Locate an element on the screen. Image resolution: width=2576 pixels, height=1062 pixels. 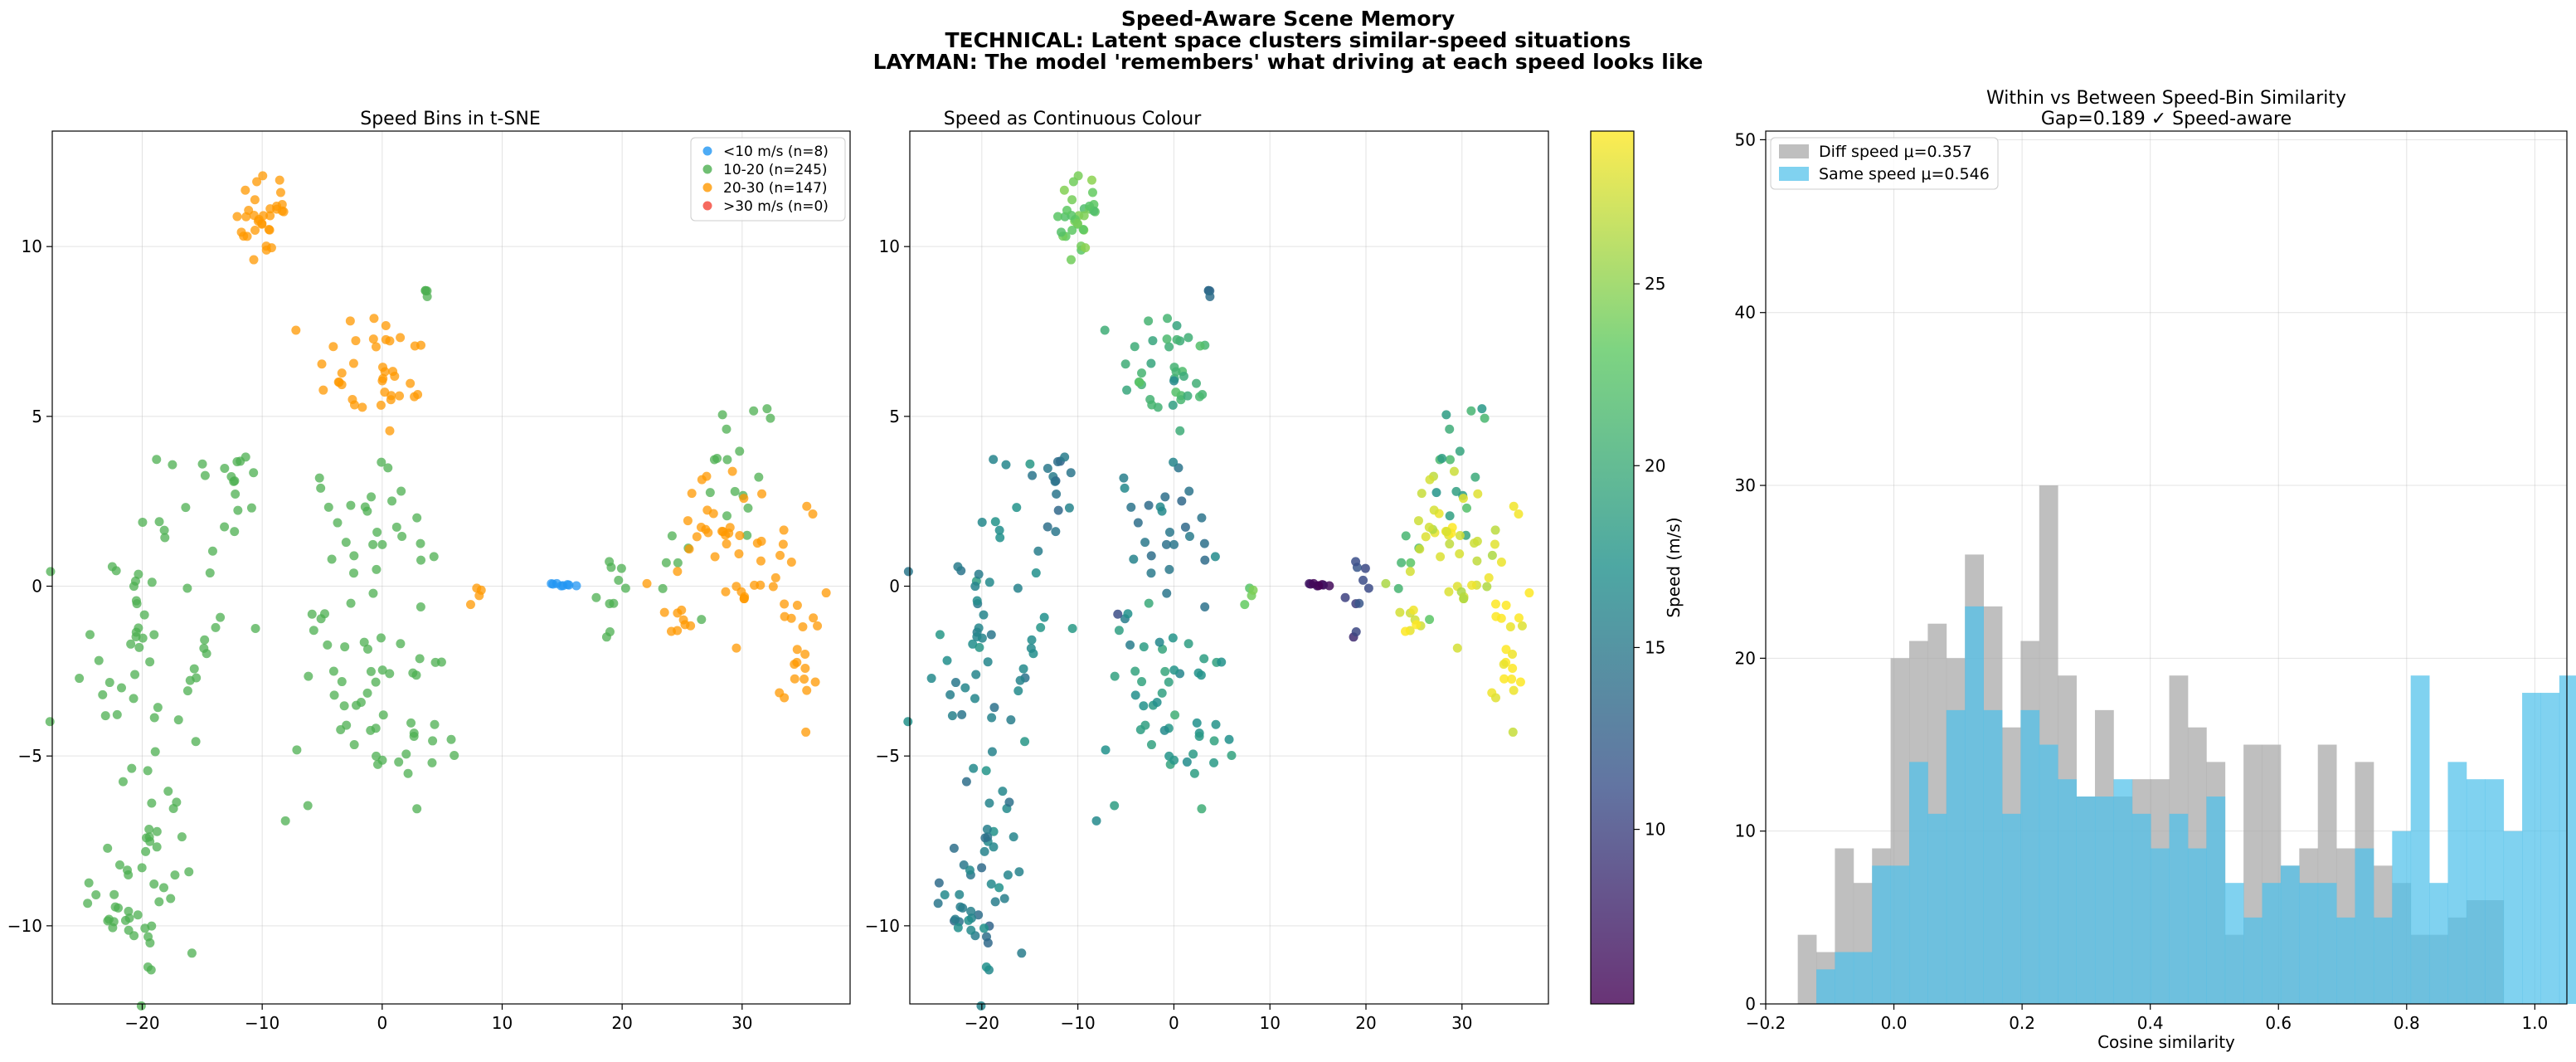
colorbar-tick-label: 10 is located at coordinates (1655, 830).